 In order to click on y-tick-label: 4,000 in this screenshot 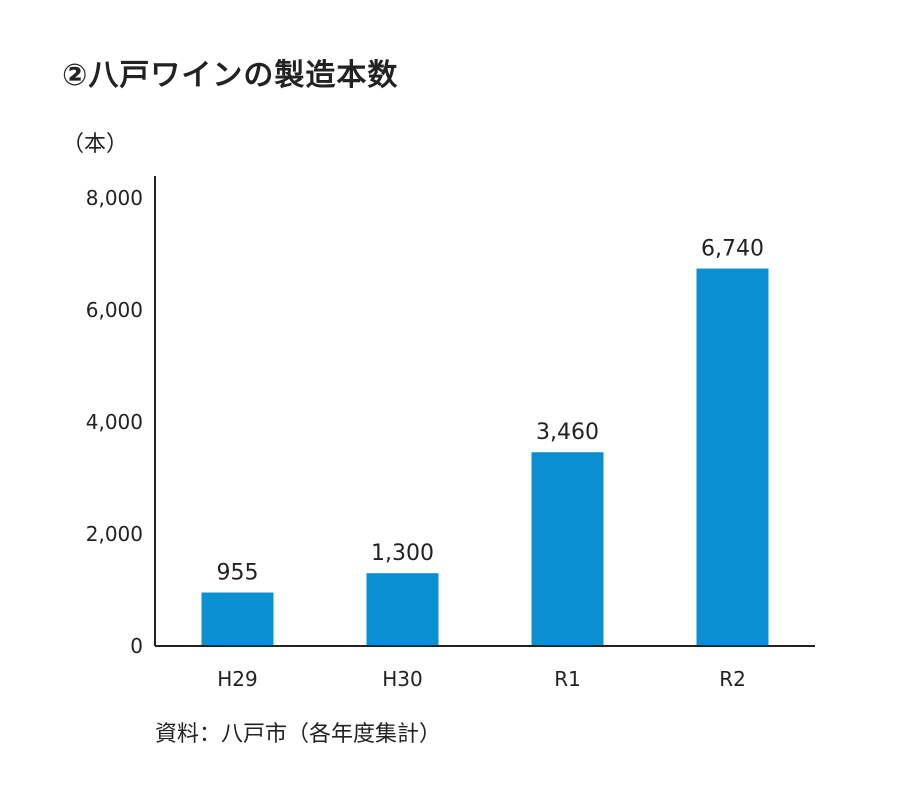, I will do `click(114, 422)`.